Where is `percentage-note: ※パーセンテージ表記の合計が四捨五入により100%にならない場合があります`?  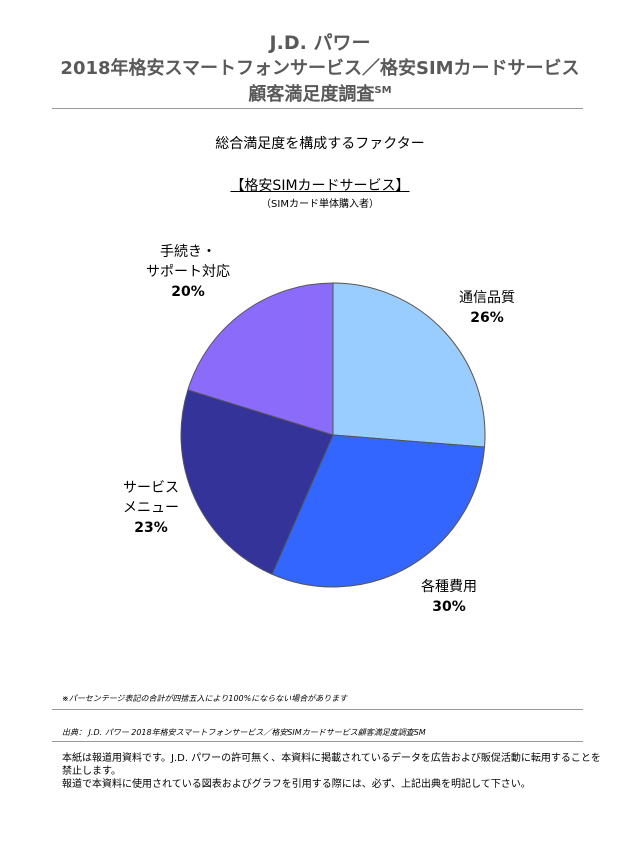
percentage-note: ※パーセンテージ表記の合計が四捨五入により100%にならない場合があります is located at coordinates (205, 698).